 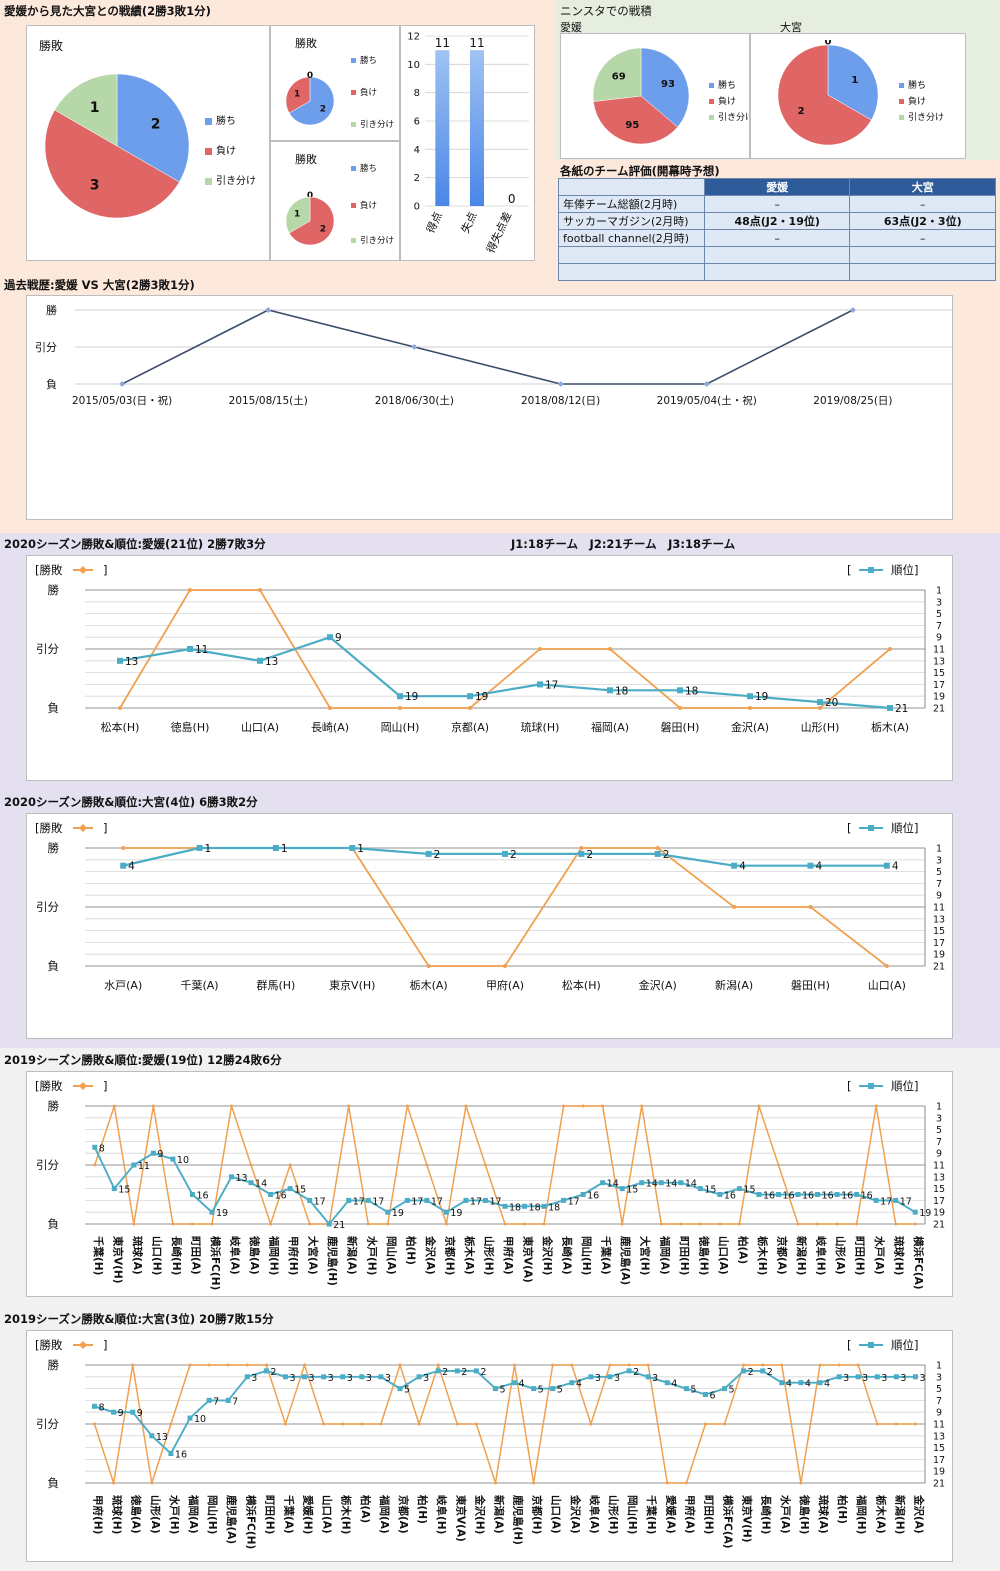 What do you see at coordinates (641, 96) in the screenshot?
I see `ninsta-ehime-pie: 93 95 69` at bounding box center [641, 96].